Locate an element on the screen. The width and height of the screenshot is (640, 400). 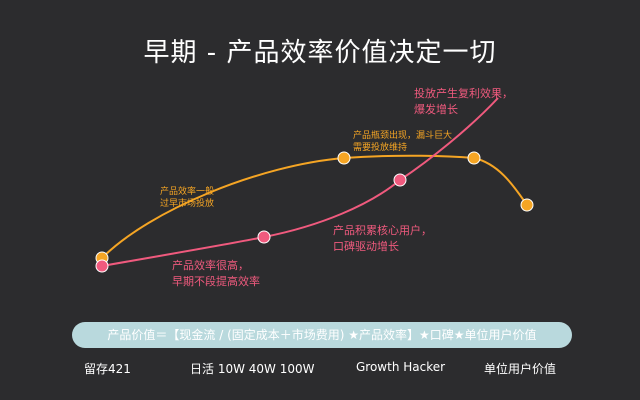
annotation-line: 需要投放维持 is located at coordinates (380, 148).